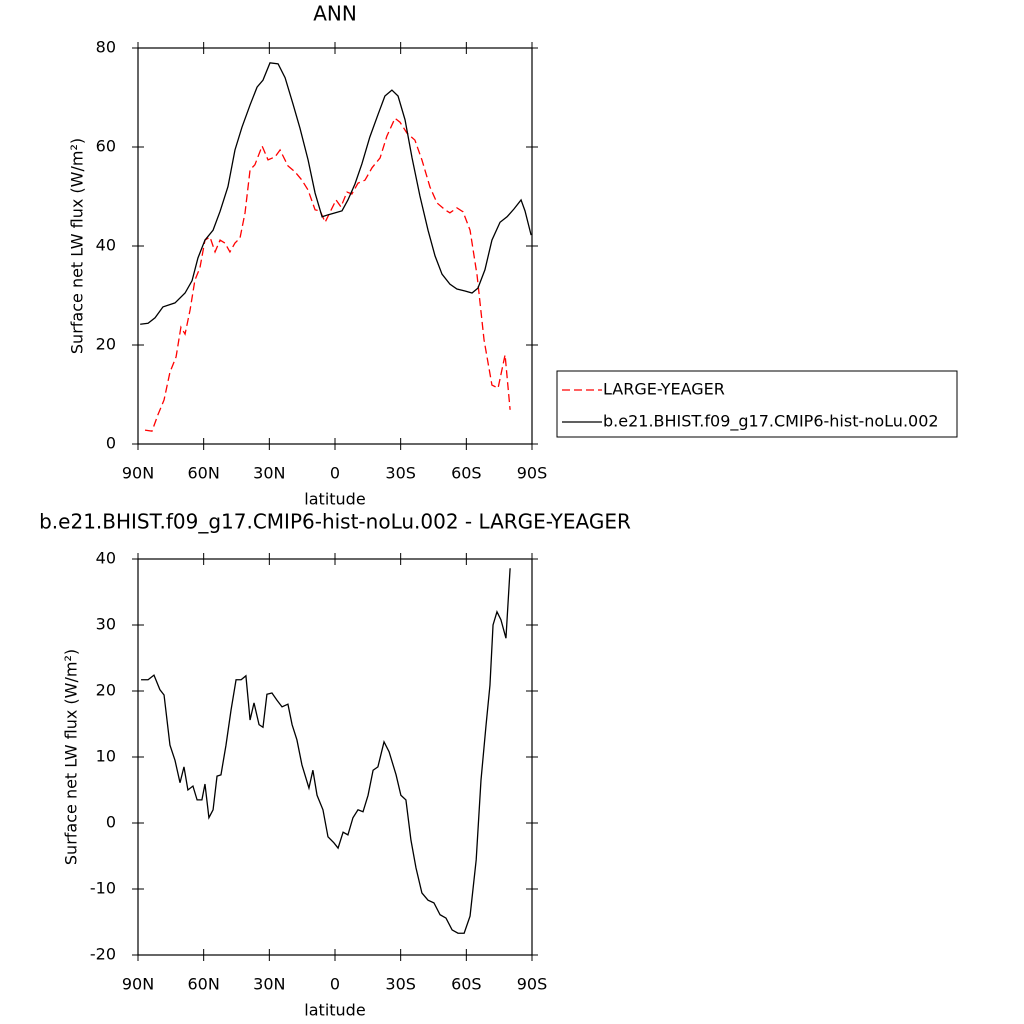 Image resolution: width=1024 pixels, height=1024 pixels. I want to click on legend-label: b.e21.BHIST.f09_g17.CMIP6-hist-noLu.002, so click(771, 422).